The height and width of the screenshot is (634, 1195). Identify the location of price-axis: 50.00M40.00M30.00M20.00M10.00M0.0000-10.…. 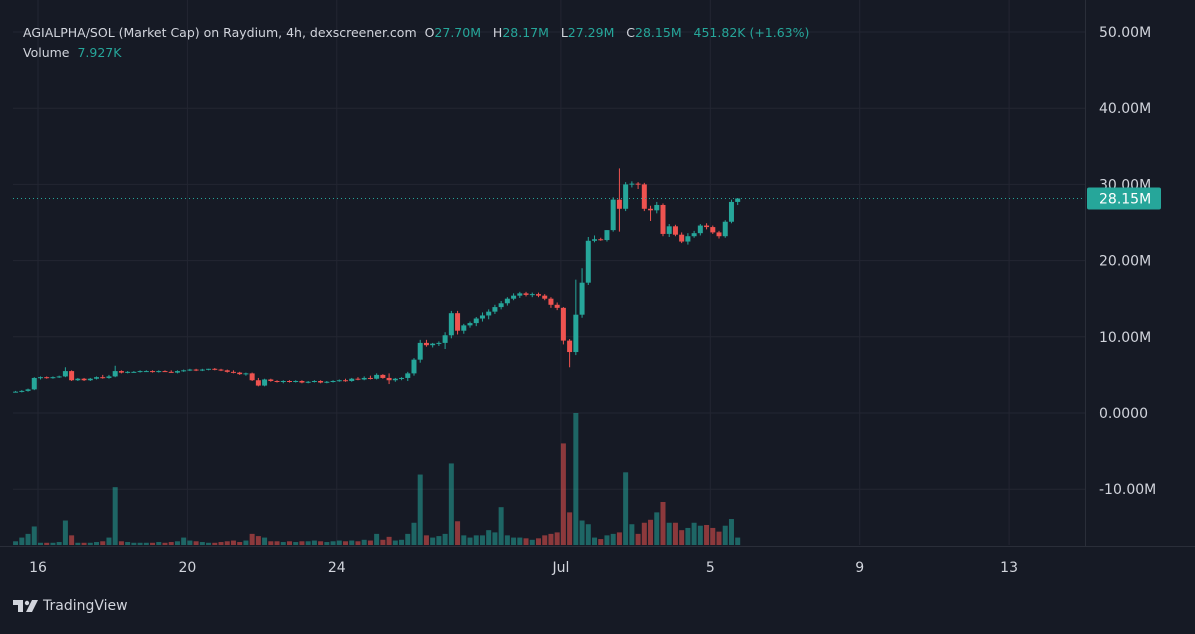
(1124, 261).